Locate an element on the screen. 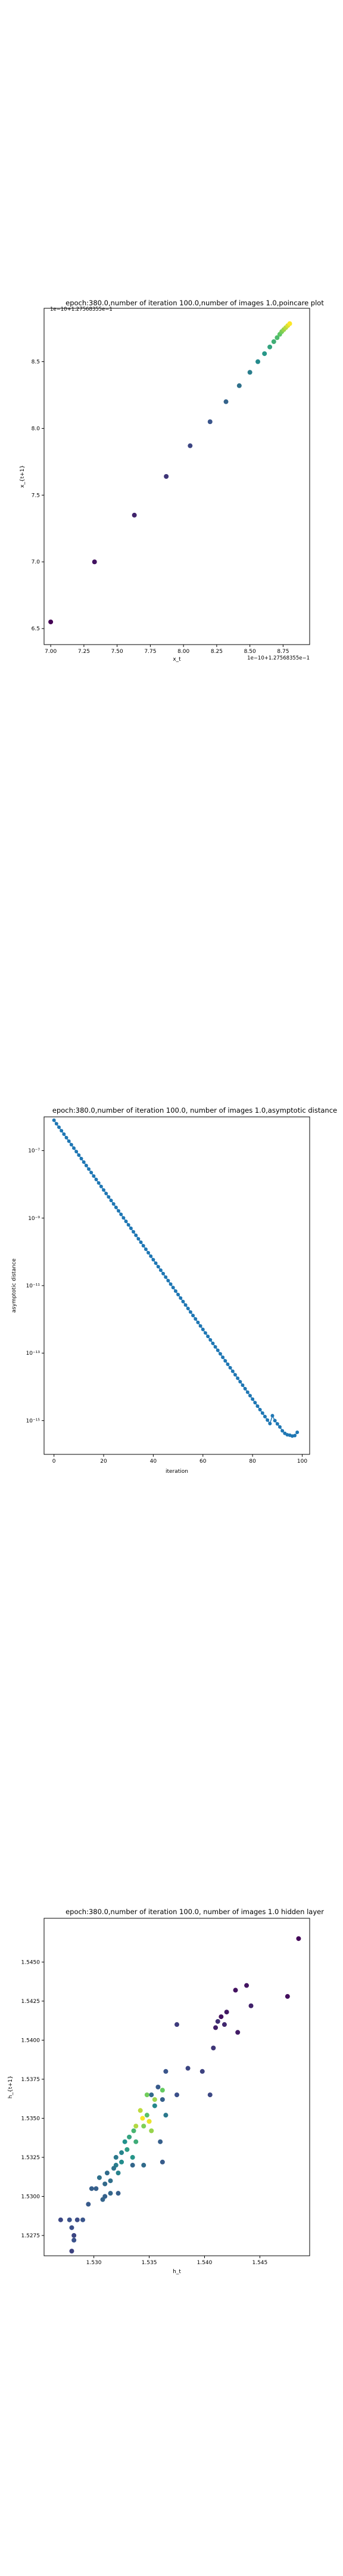  axes-frame is located at coordinates (176, 477).